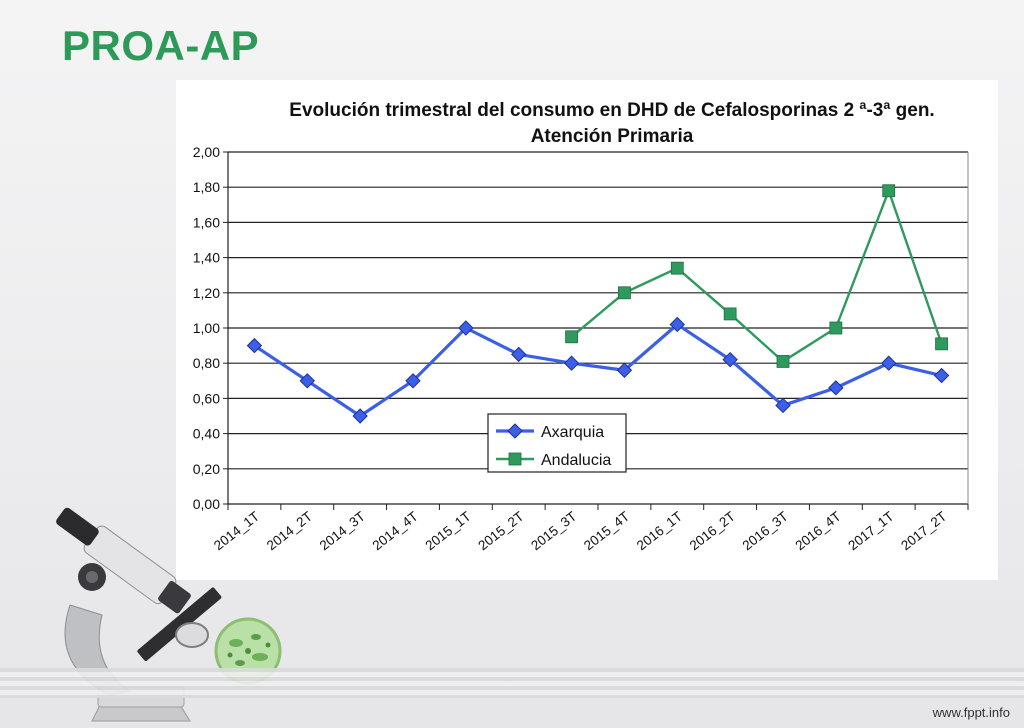  What do you see at coordinates (756, 276) in the screenshot?
I see `series-line-andalucia` at bounding box center [756, 276].